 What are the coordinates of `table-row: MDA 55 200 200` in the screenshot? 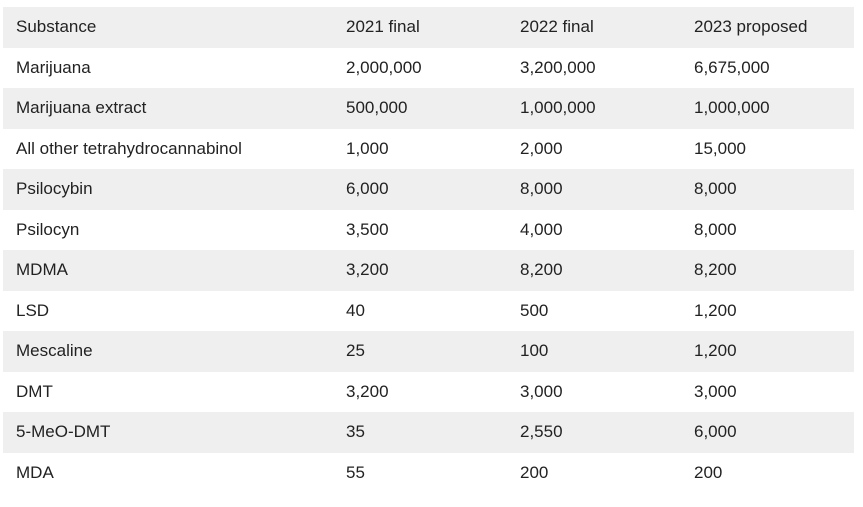 It's located at (428, 473).